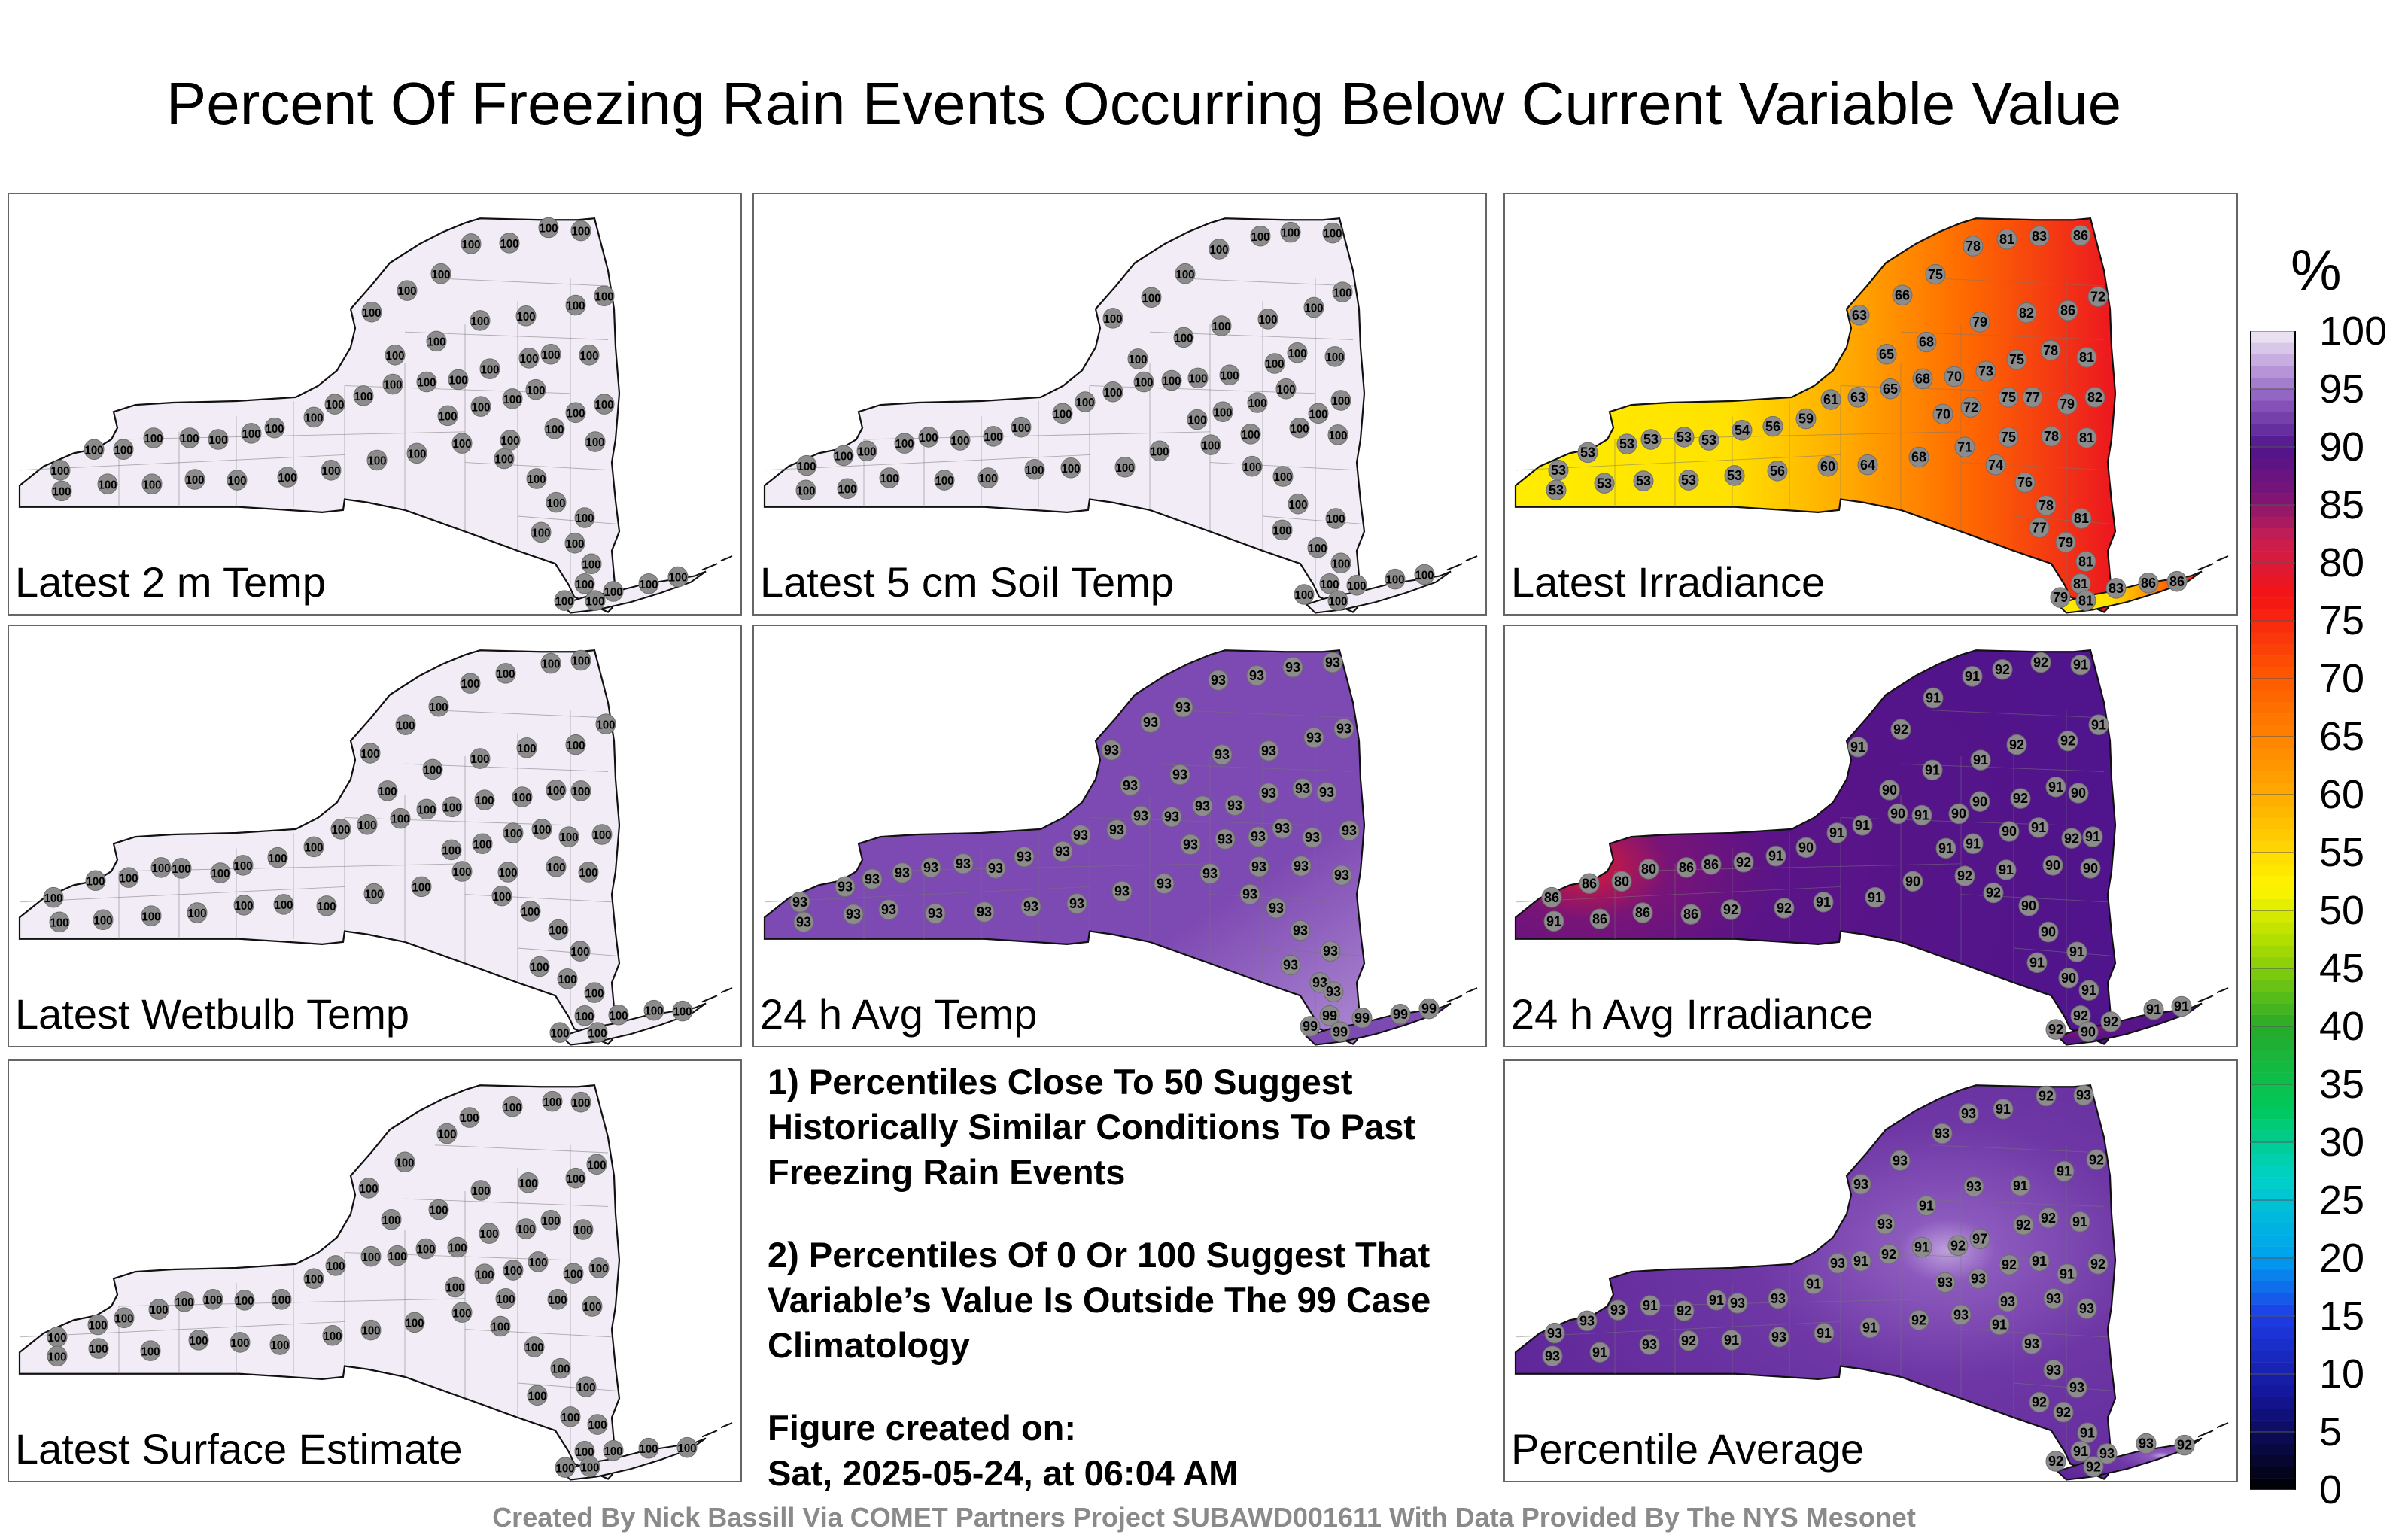  What do you see at coordinates (1935, 274) in the screenshot?
I see `station-value: 75` at bounding box center [1935, 274].